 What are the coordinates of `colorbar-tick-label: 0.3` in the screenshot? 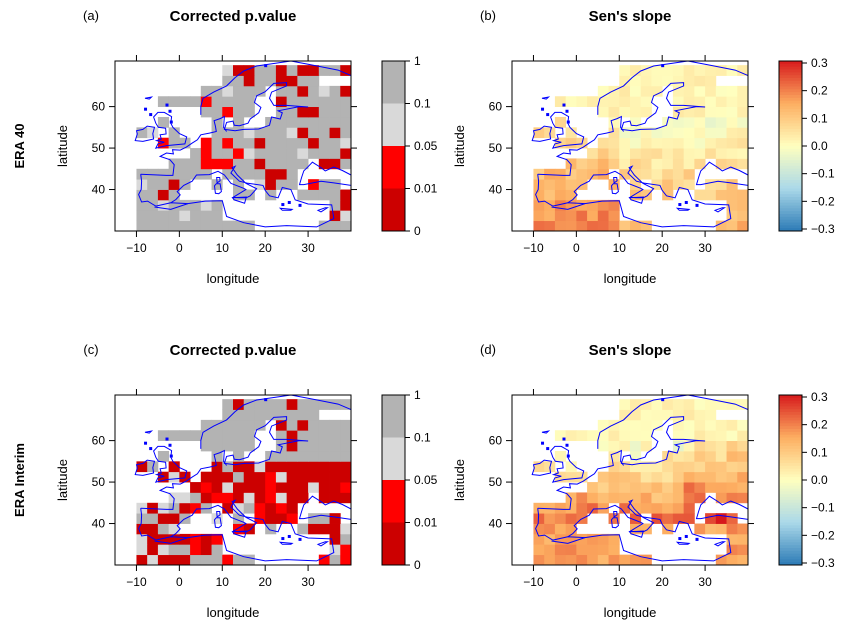 It's located at (819, 63).